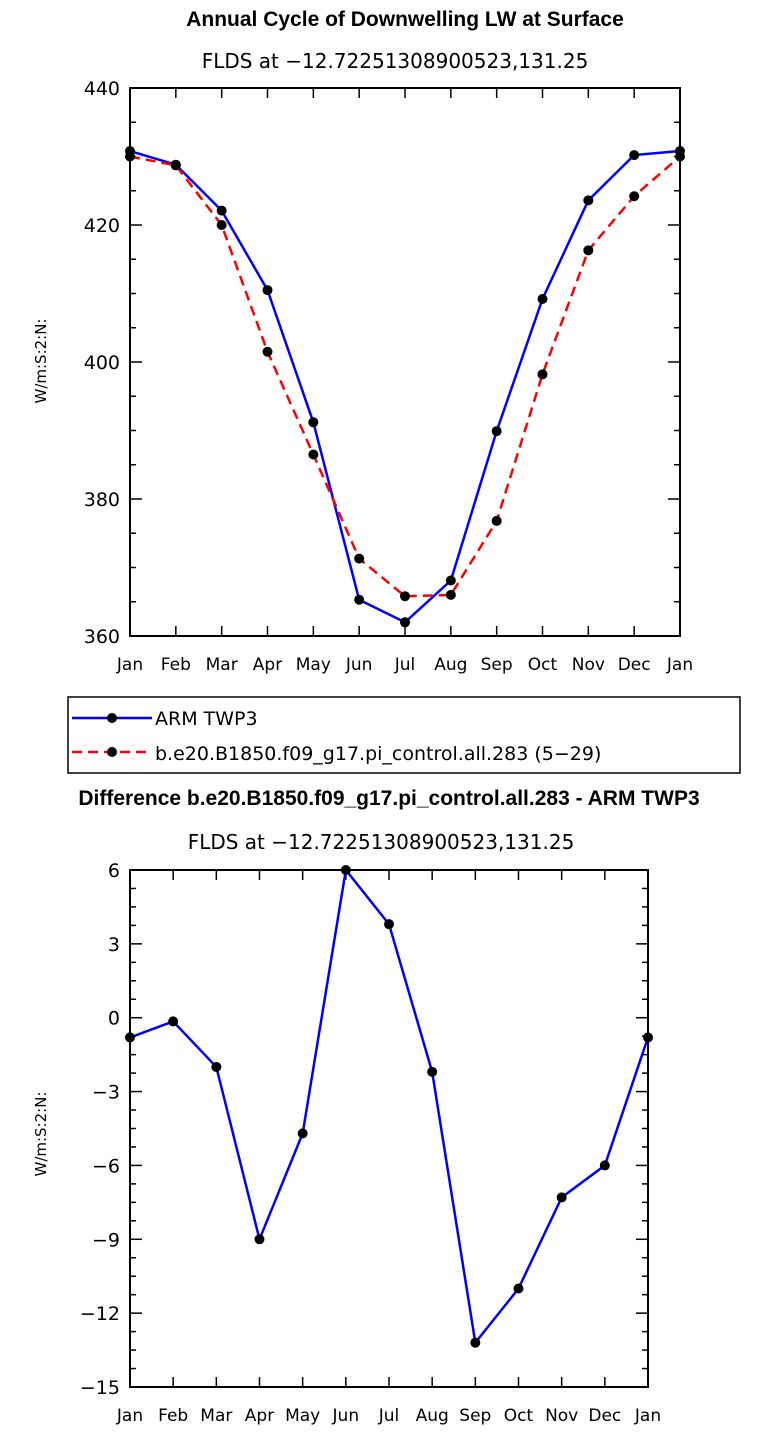  I want to click on chart1-ytick-label: 380, so click(102, 500).